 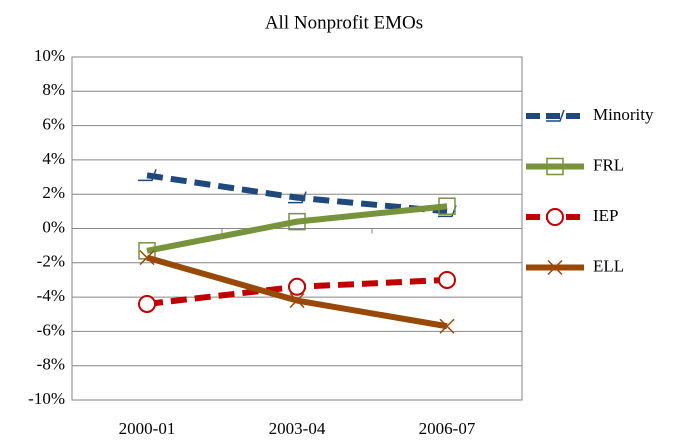 What do you see at coordinates (344, 22) in the screenshot?
I see `chart-title: All Nonprofit EMOs` at bounding box center [344, 22].